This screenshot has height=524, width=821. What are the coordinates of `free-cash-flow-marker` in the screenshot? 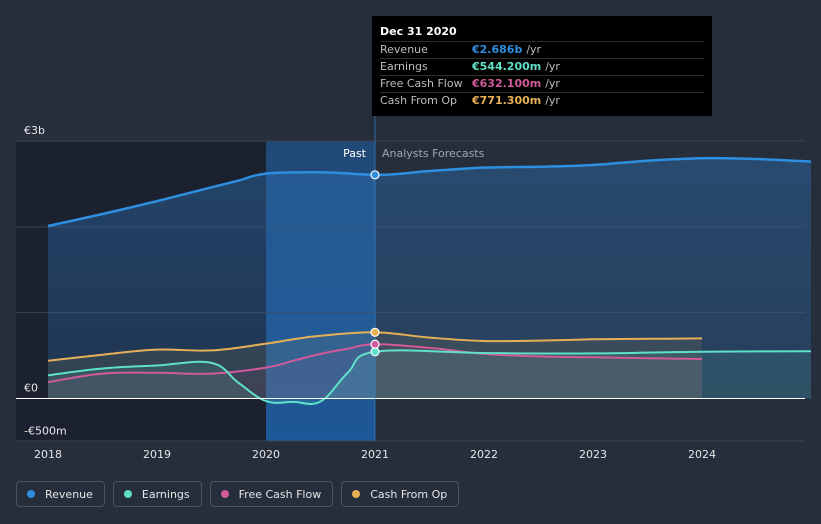 It's located at (375, 344).